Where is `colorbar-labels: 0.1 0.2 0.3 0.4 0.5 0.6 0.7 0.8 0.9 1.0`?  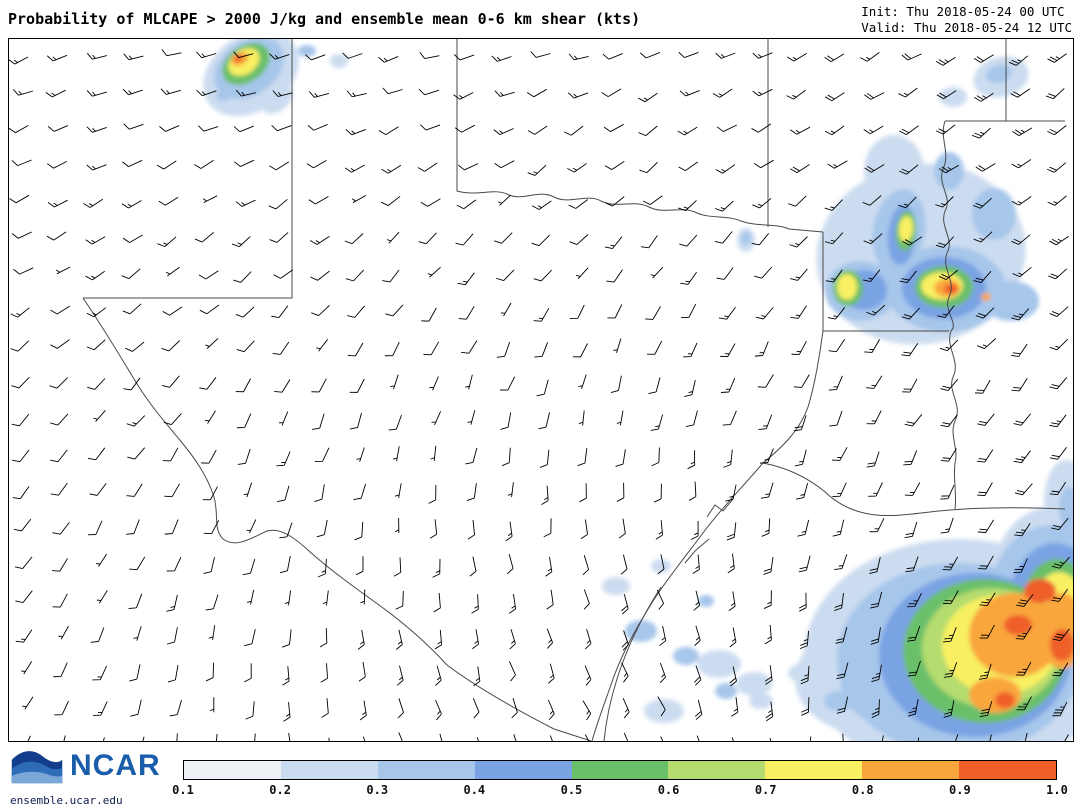 colorbar-labels: 0.1 0.2 0.3 0.4 0.5 0.6 0.7 0.8 0.9 1.0 is located at coordinates (620, 791).